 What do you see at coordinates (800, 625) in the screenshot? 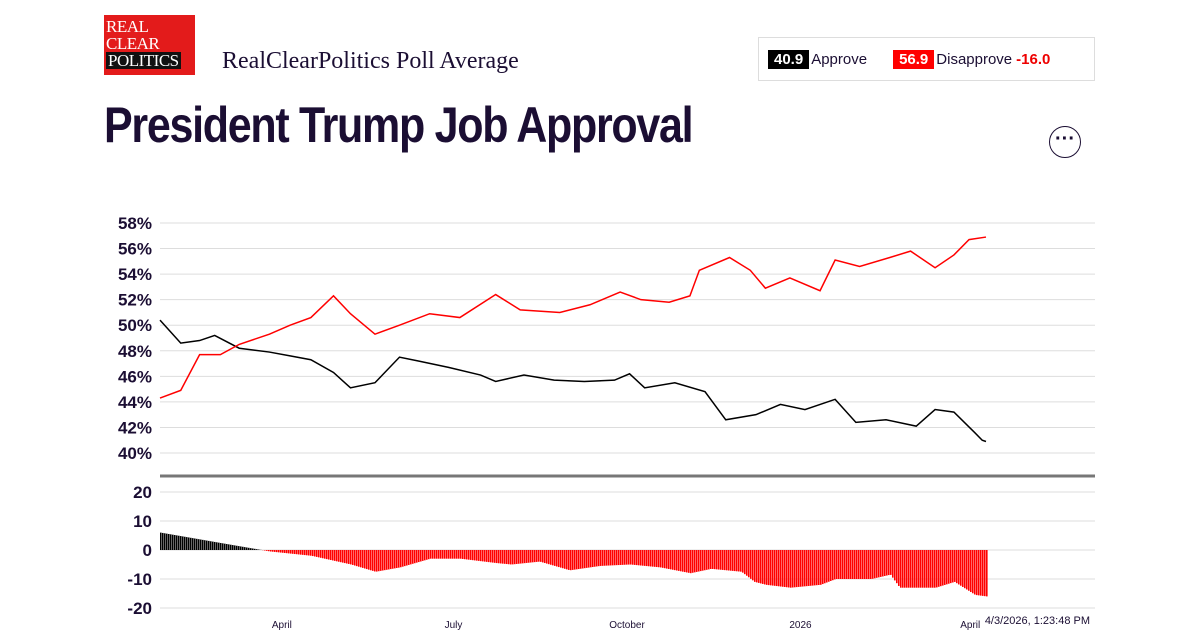
I see `x-tick-label: 2026` at bounding box center [800, 625].